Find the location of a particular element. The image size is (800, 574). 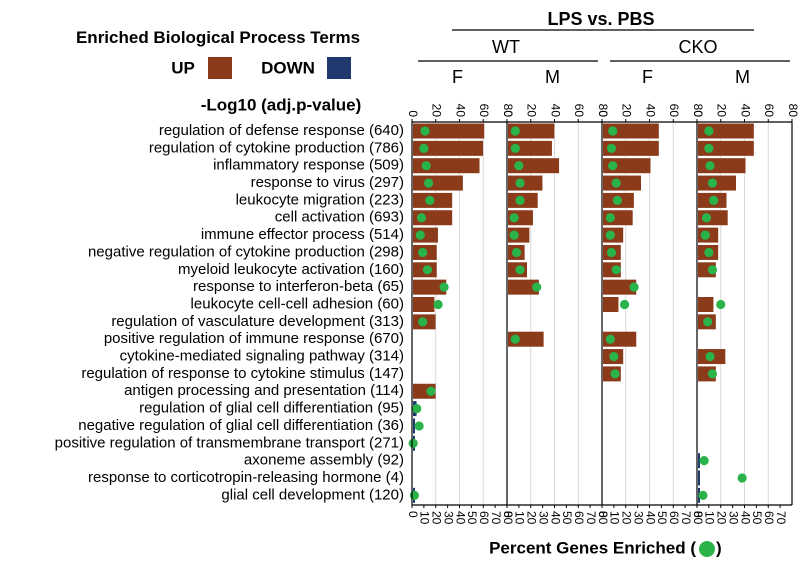

bottom-axis-title: Percent Genes Enriched ( is located at coordinates (592, 547).